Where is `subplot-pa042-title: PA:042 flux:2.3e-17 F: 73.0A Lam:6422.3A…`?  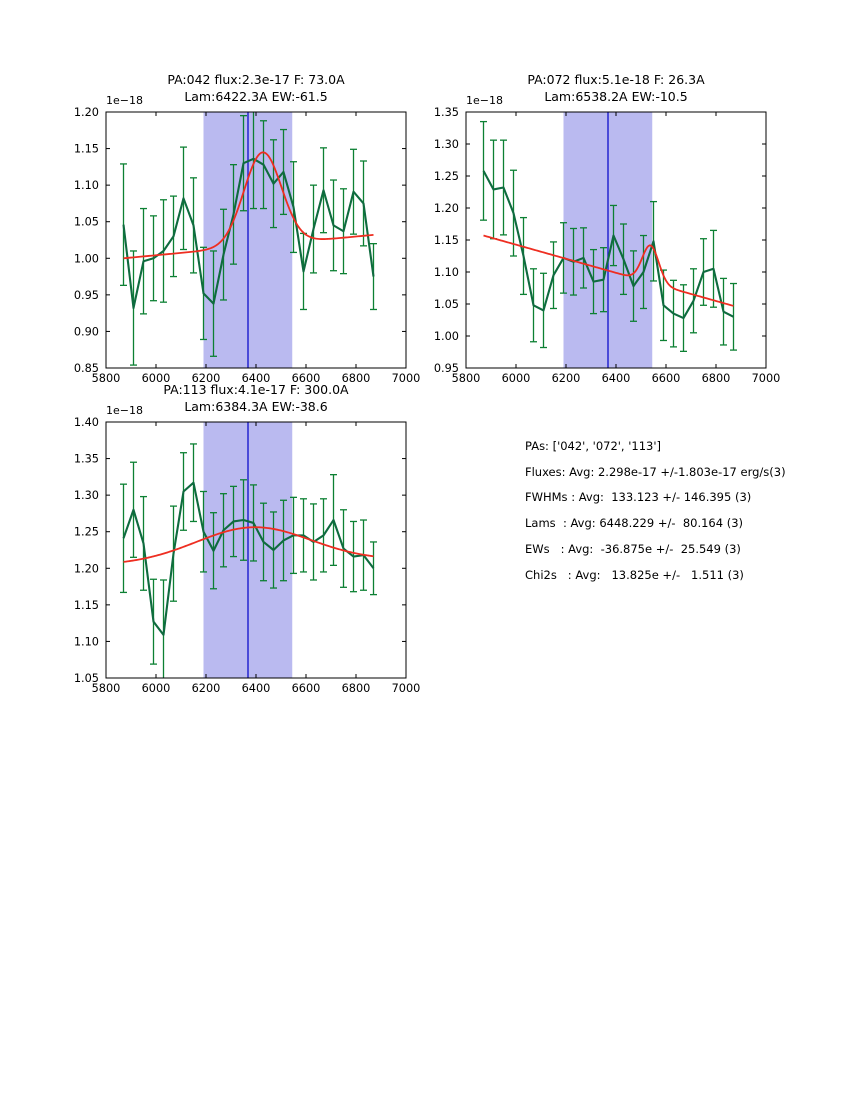
subplot-pa042-title: PA:042 flux:2.3e-17 F: 73.0A Lam:6422.3A… is located at coordinates (256, 88).